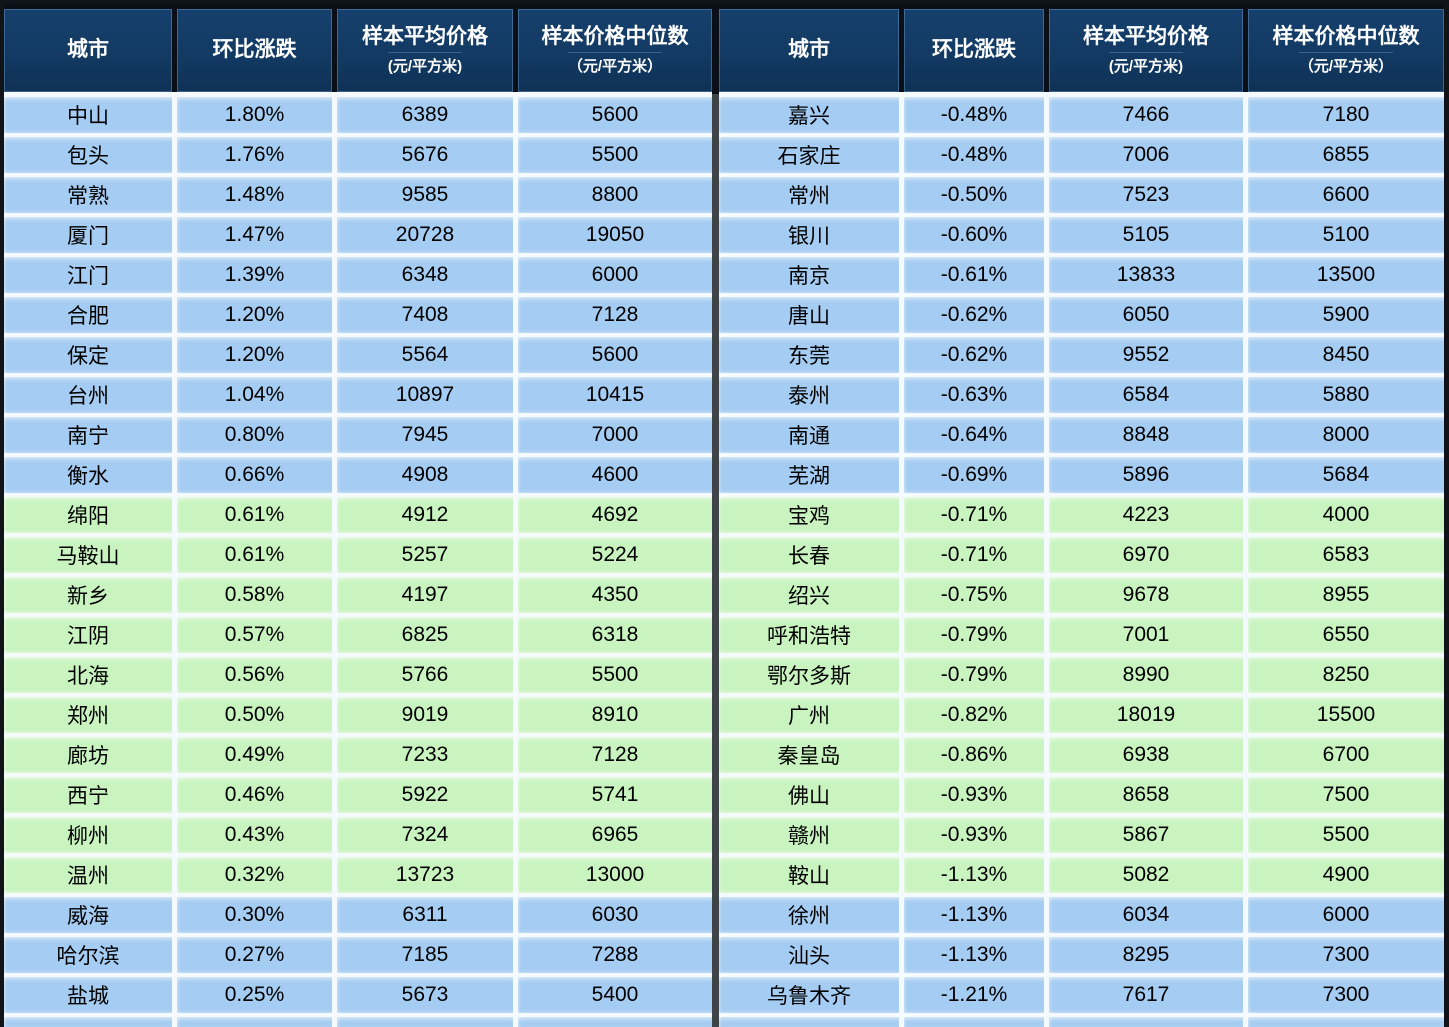  What do you see at coordinates (615, 555) in the screenshot?
I see `cell-median-price: 5224` at bounding box center [615, 555].